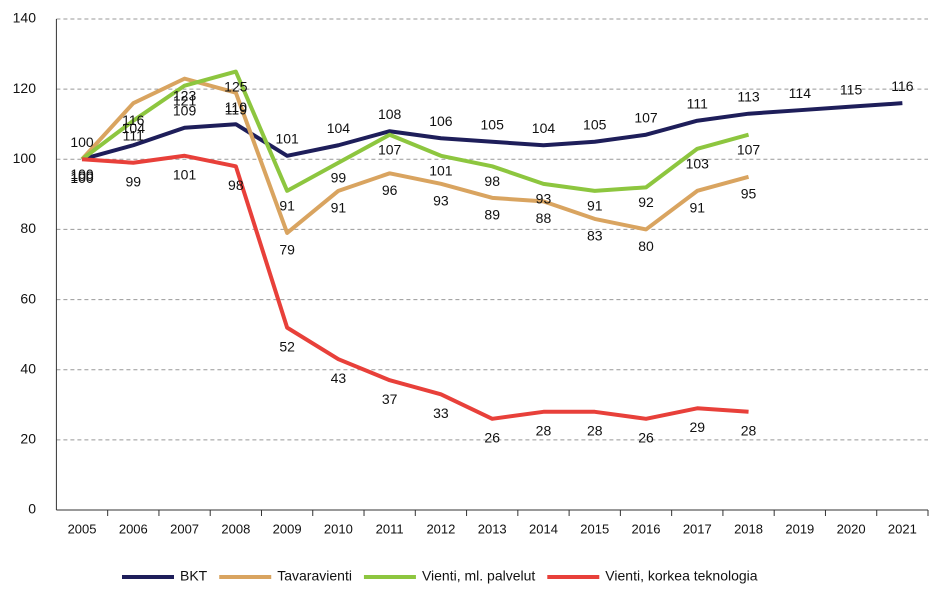  What do you see at coordinates (185, 110) in the screenshot?
I see `data-label: 109` at bounding box center [185, 110].